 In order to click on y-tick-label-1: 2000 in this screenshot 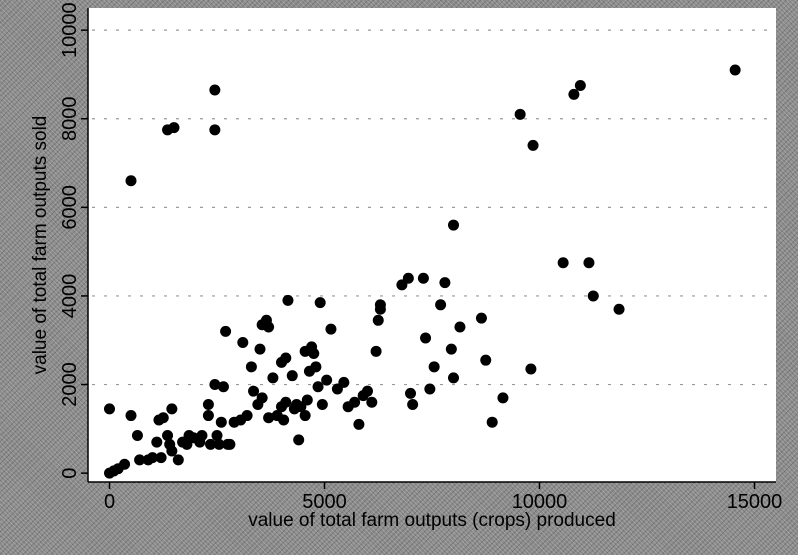, I will do `click(70, 384)`.